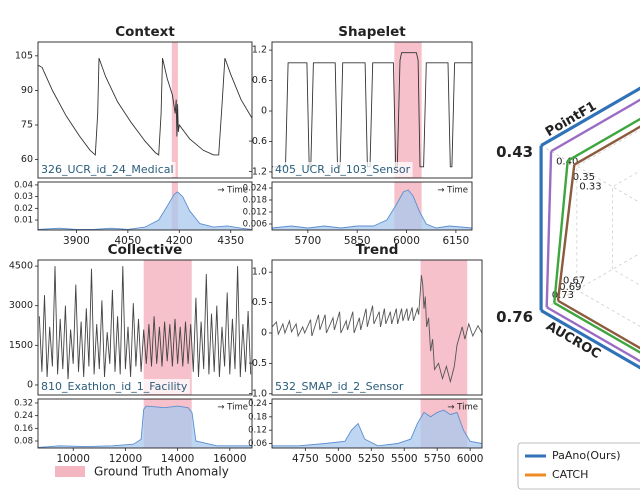 The width and height of the screenshot is (640, 496). Describe the element at coordinates (257, 417) in the screenshot. I see `y-tick-label: 0.18` at that location.